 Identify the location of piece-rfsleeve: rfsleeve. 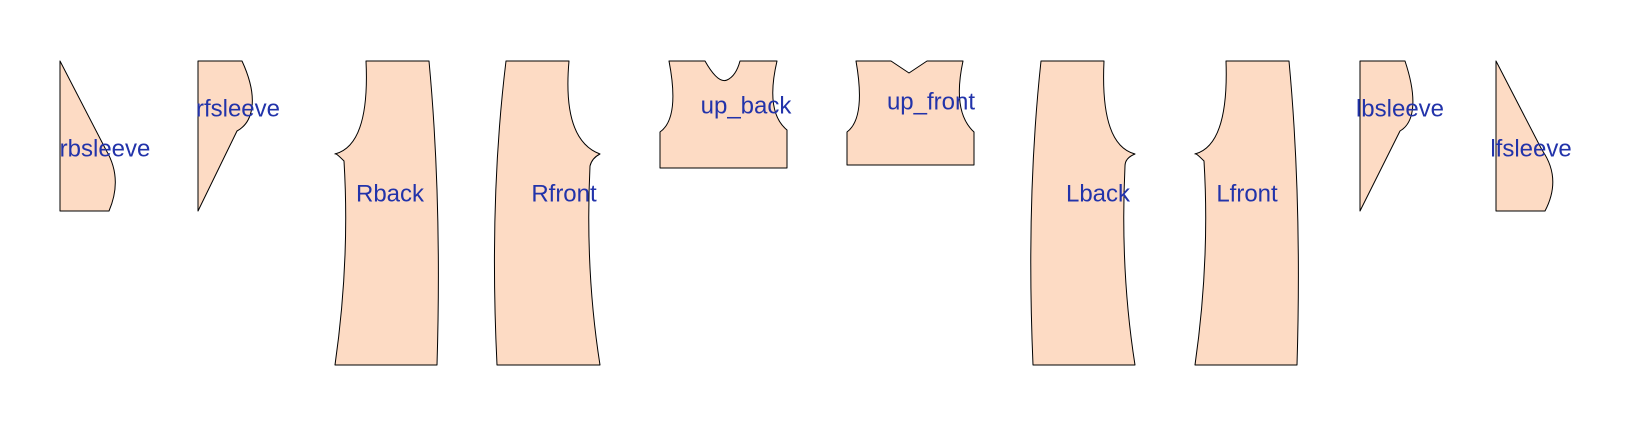
(238, 136).